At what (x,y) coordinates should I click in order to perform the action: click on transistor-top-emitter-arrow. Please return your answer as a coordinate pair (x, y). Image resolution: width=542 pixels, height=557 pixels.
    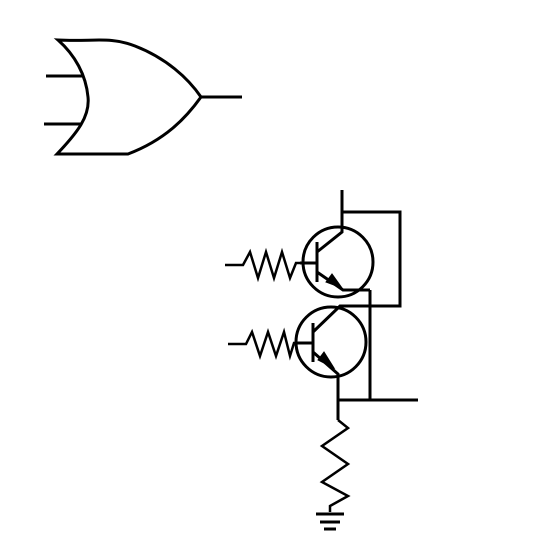
    Looking at the image, I should click on (334, 281).